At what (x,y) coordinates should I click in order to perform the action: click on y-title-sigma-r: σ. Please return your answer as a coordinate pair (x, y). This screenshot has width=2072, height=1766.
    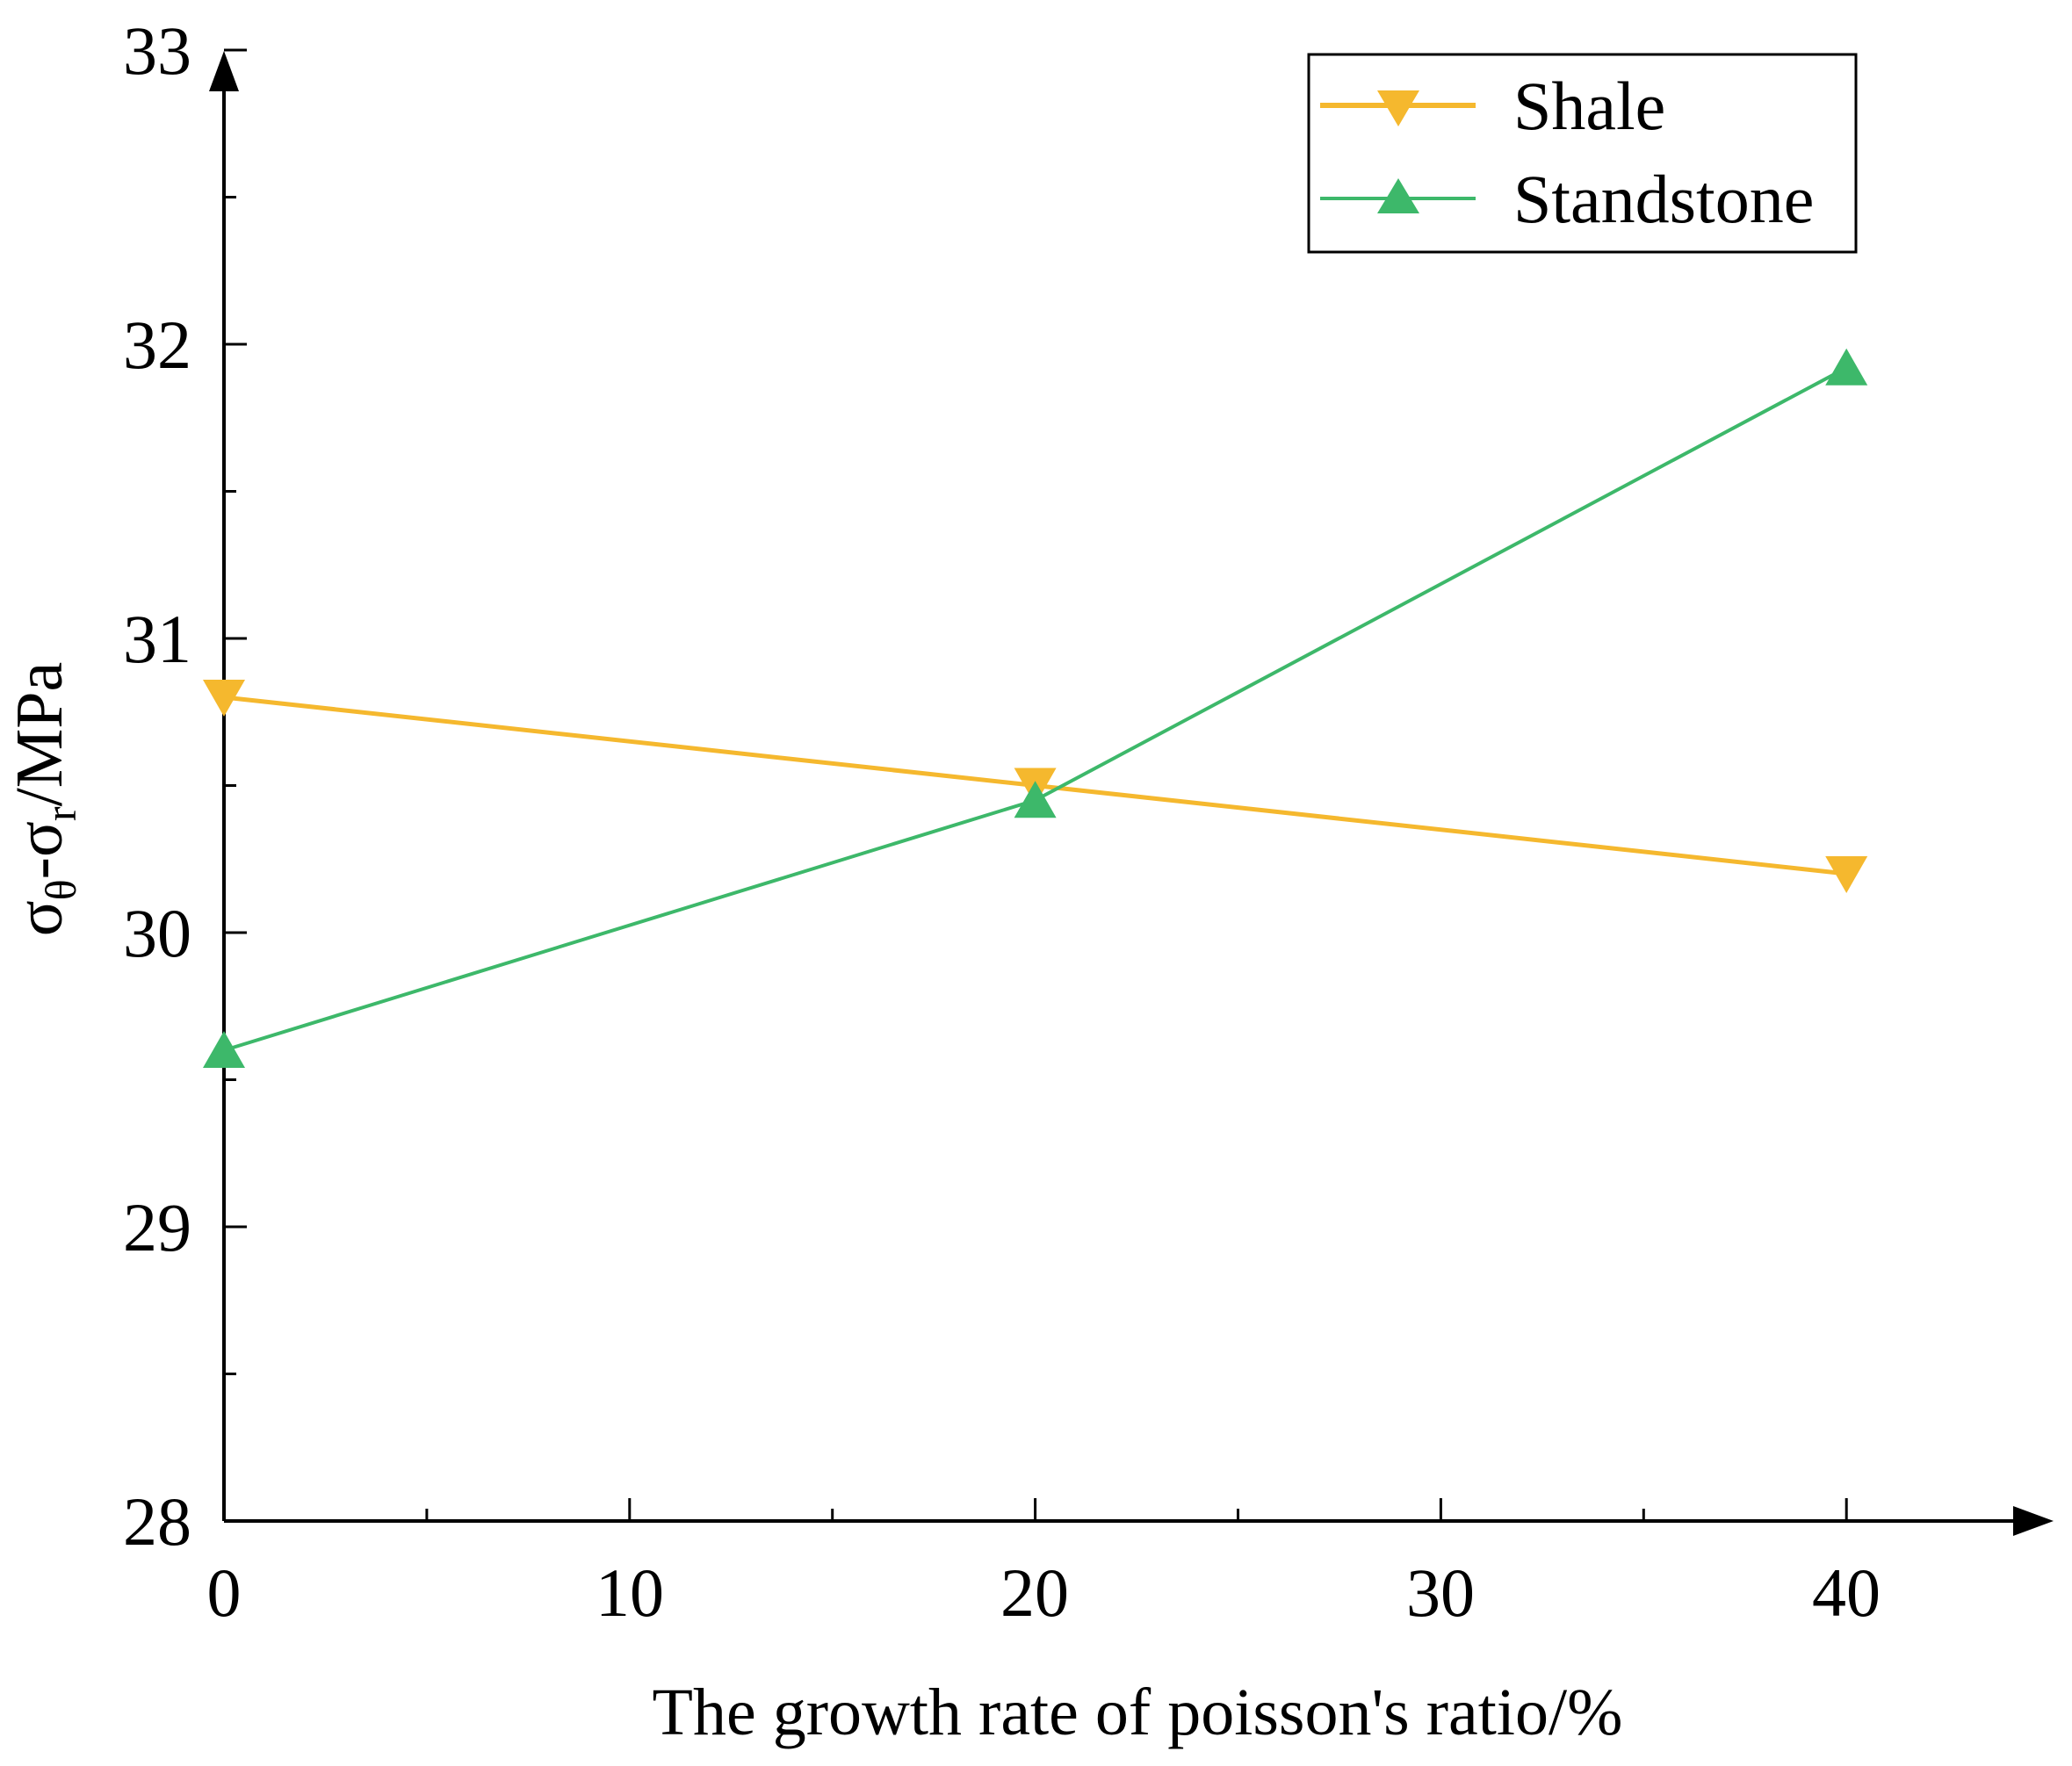
    Looking at the image, I should click on (40, 839).